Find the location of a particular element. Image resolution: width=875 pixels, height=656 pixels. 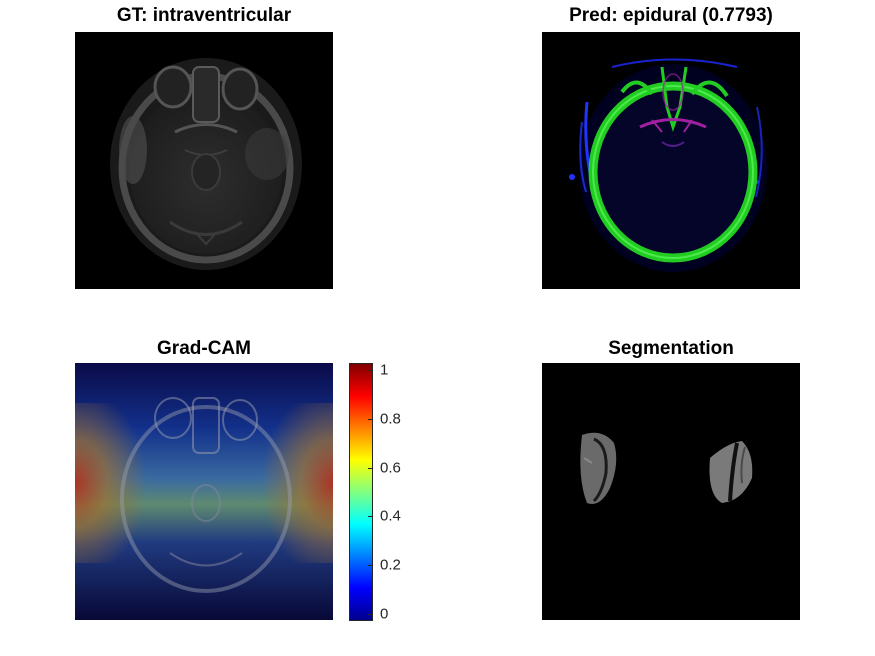

segmentation-image is located at coordinates (671, 491).